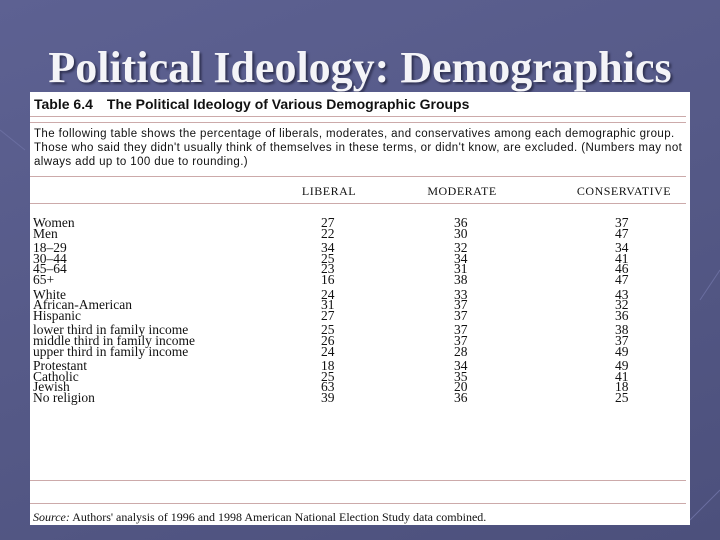  What do you see at coordinates (360, 279) in the screenshot?
I see `table-row: 65+ 16 38 47` at bounding box center [360, 279].